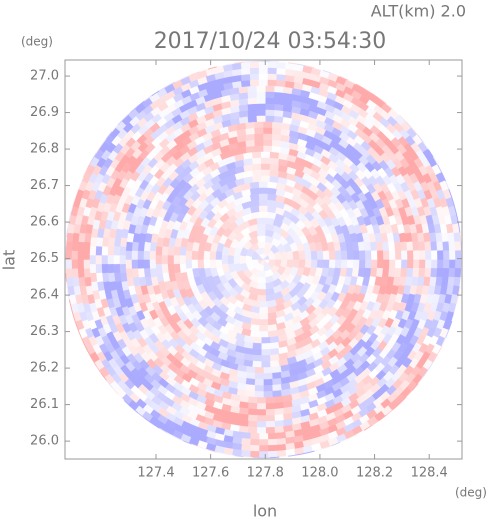 This screenshot has height=525, width=491. I want to click on y-tick-label: 26.1, so click(44, 404).